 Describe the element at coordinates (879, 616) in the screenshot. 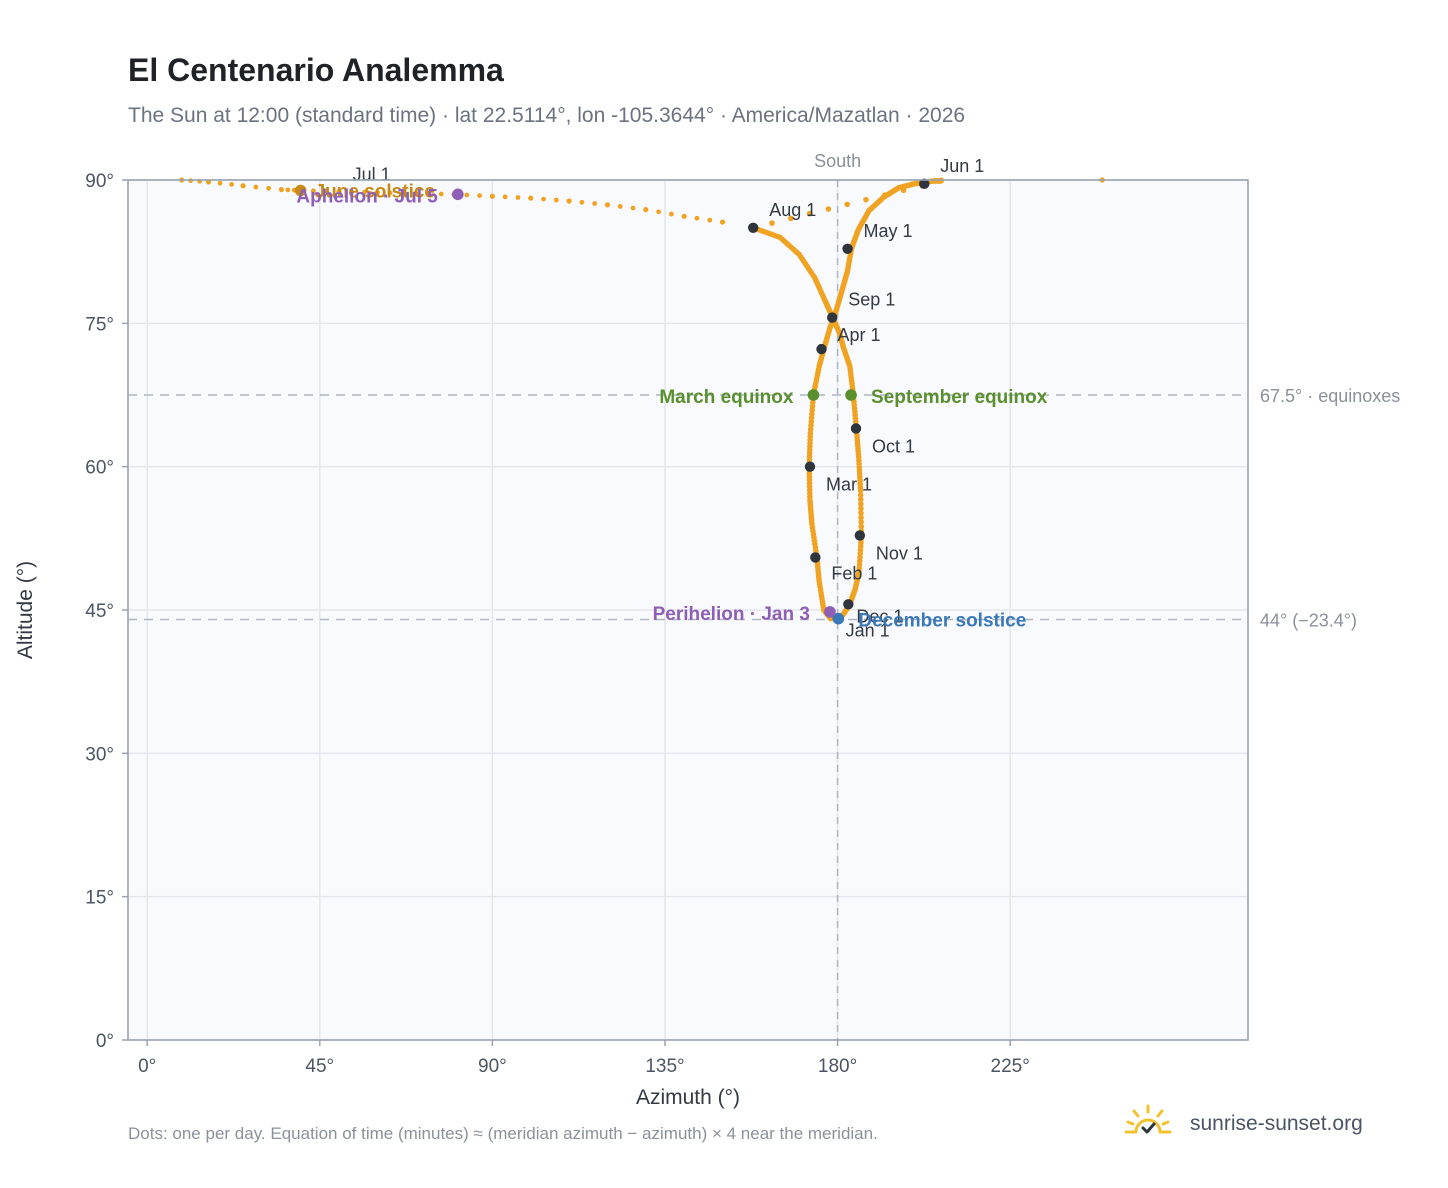

I see `month-label: Dec 1` at that location.